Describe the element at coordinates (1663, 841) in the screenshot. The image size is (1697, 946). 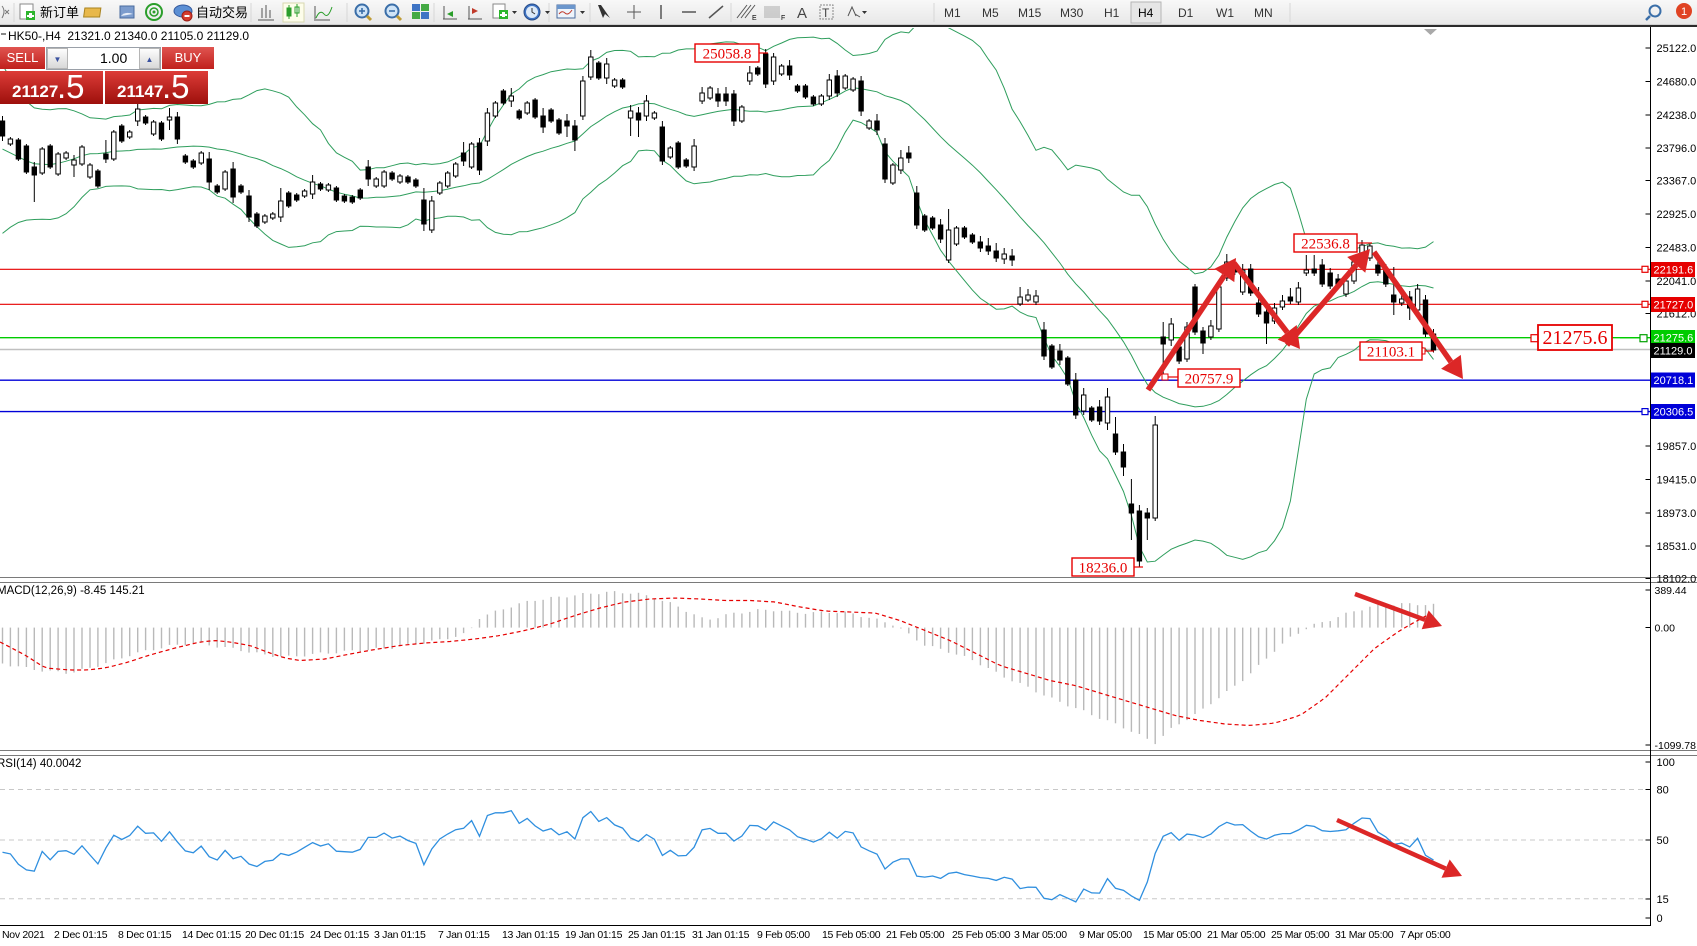
I see `svg-text: 50` at that location.